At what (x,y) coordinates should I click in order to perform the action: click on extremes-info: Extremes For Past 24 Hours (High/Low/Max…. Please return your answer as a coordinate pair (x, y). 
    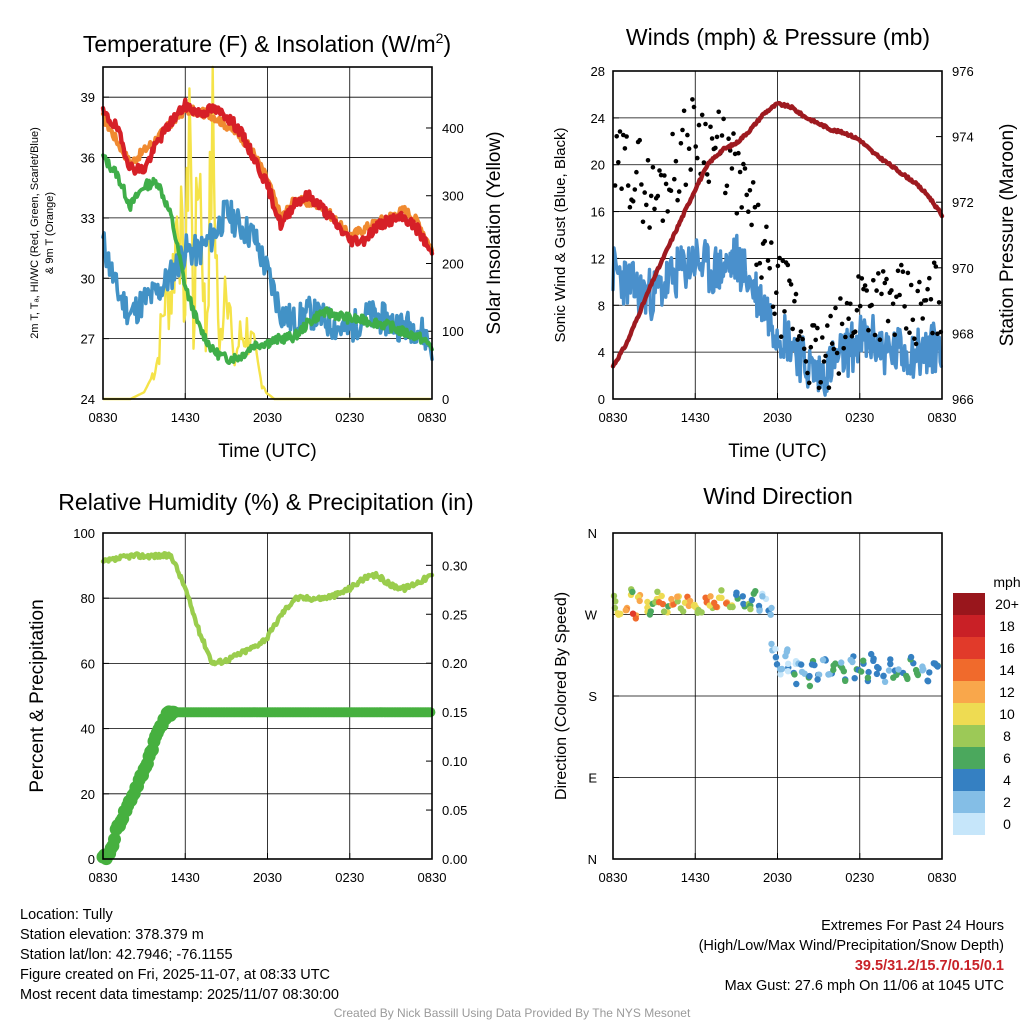
    Looking at the image, I should click on (851, 956).